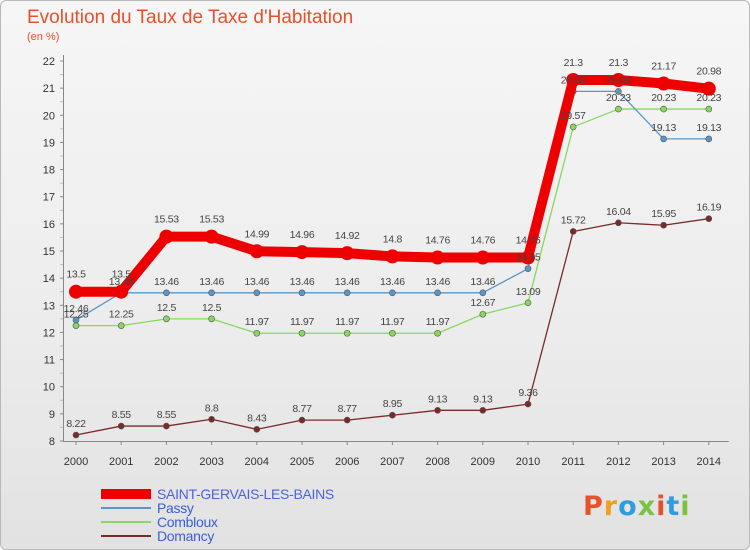 This screenshot has height=550, width=750. What do you see at coordinates (187, 522) in the screenshot?
I see `legend-label: Combloux` at bounding box center [187, 522].